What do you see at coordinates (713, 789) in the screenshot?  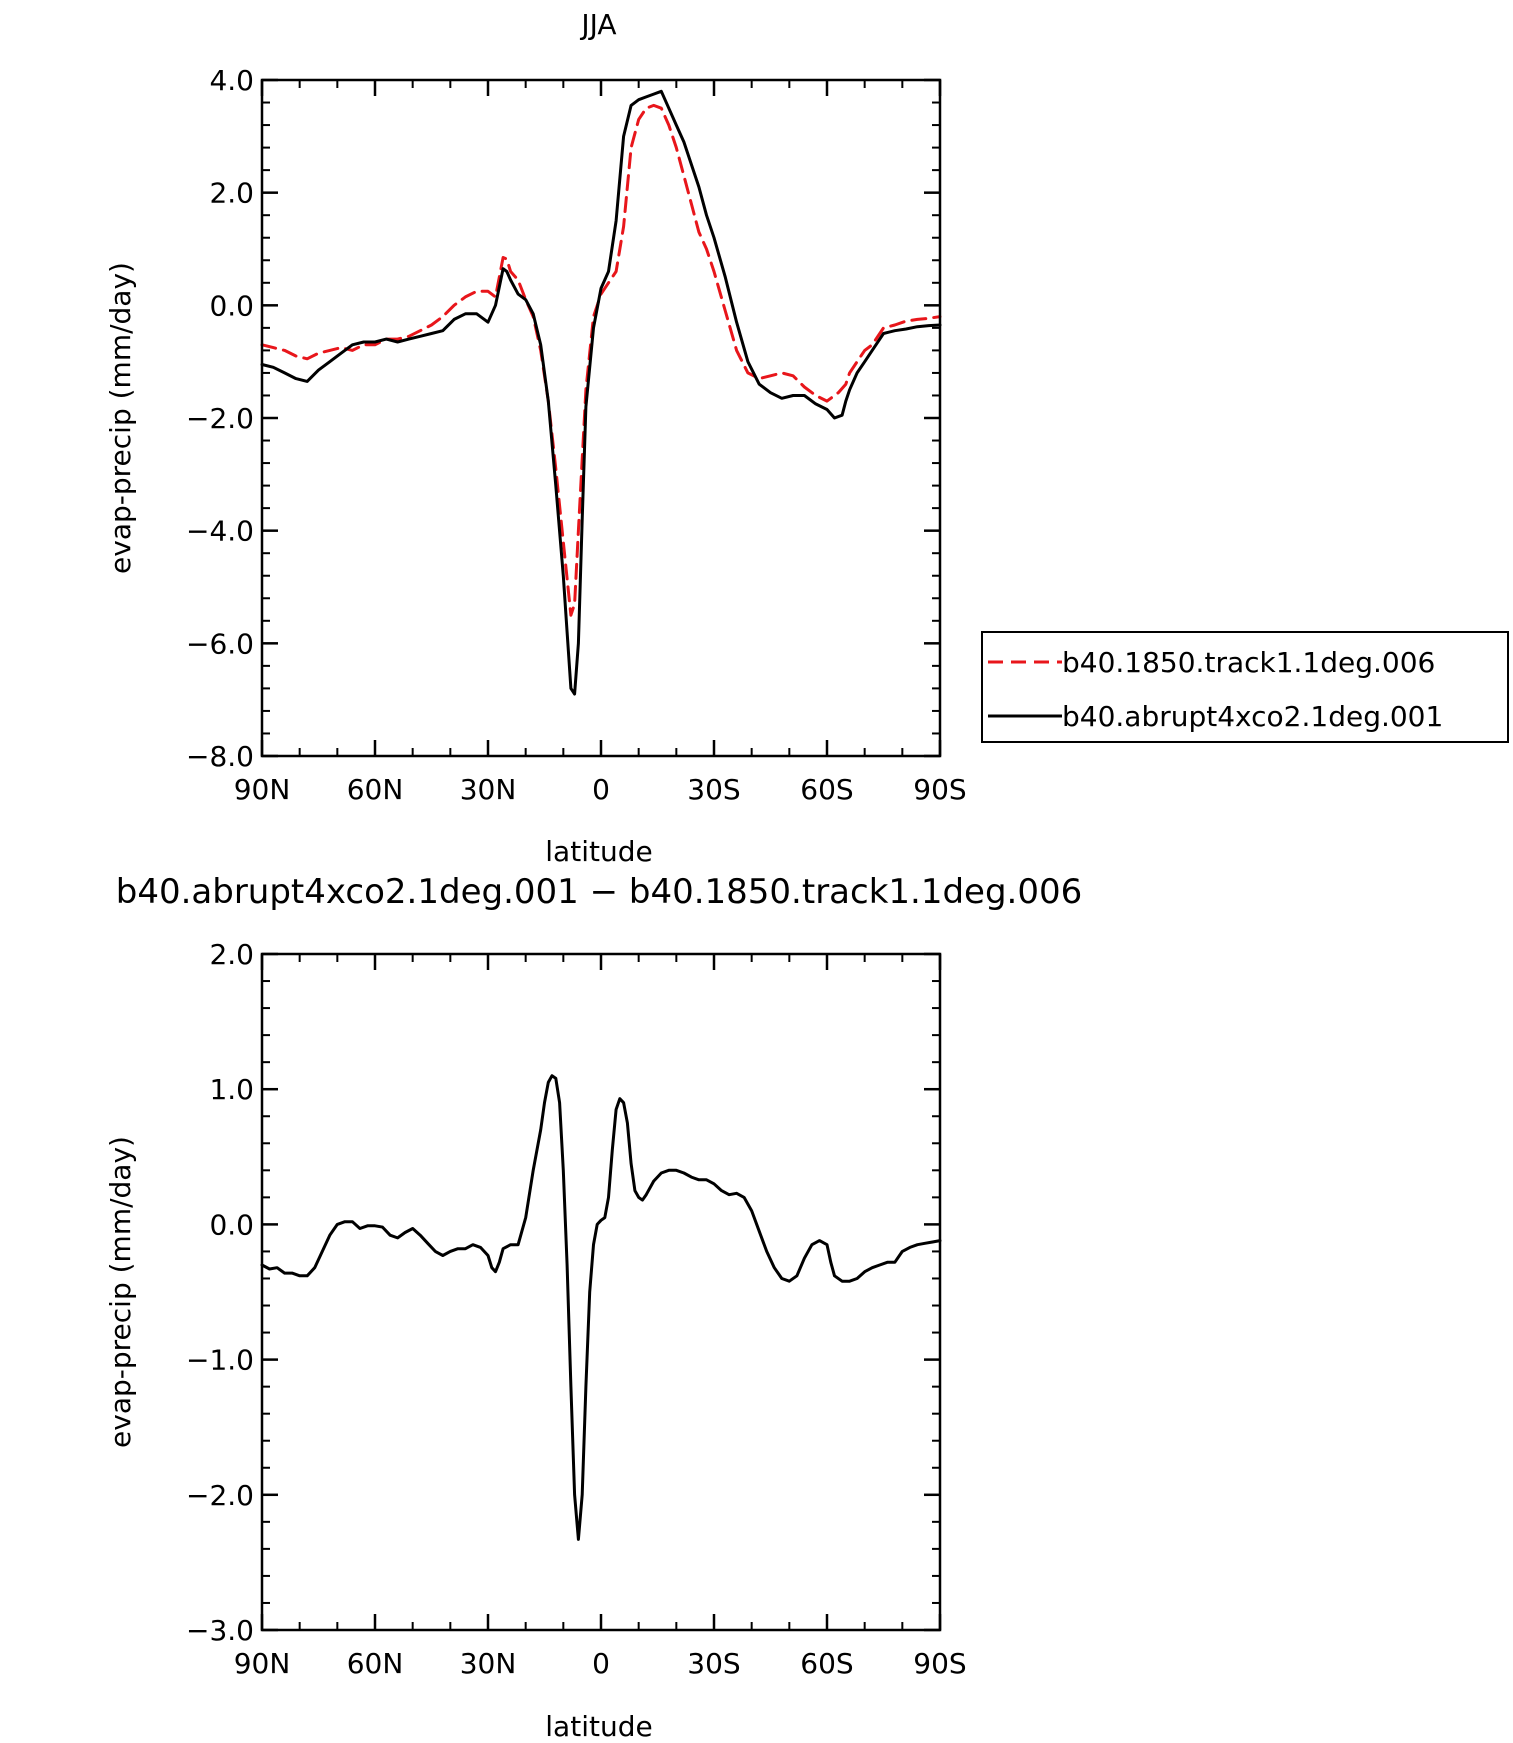 I see `chart-top-xtick-label: 30S` at bounding box center [713, 789].